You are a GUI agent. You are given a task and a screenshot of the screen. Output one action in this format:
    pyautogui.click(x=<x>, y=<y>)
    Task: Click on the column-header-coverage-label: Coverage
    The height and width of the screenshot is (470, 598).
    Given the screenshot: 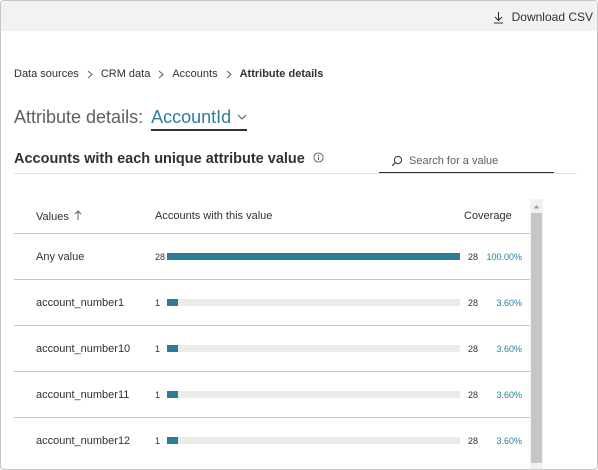 What is the action you would take?
    pyautogui.click(x=488, y=216)
    